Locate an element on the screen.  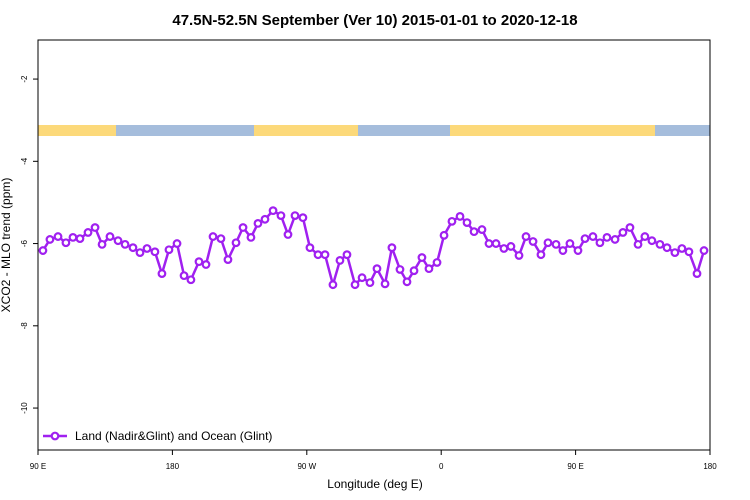
x-tick-label: 0 is located at coordinates (441, 466).